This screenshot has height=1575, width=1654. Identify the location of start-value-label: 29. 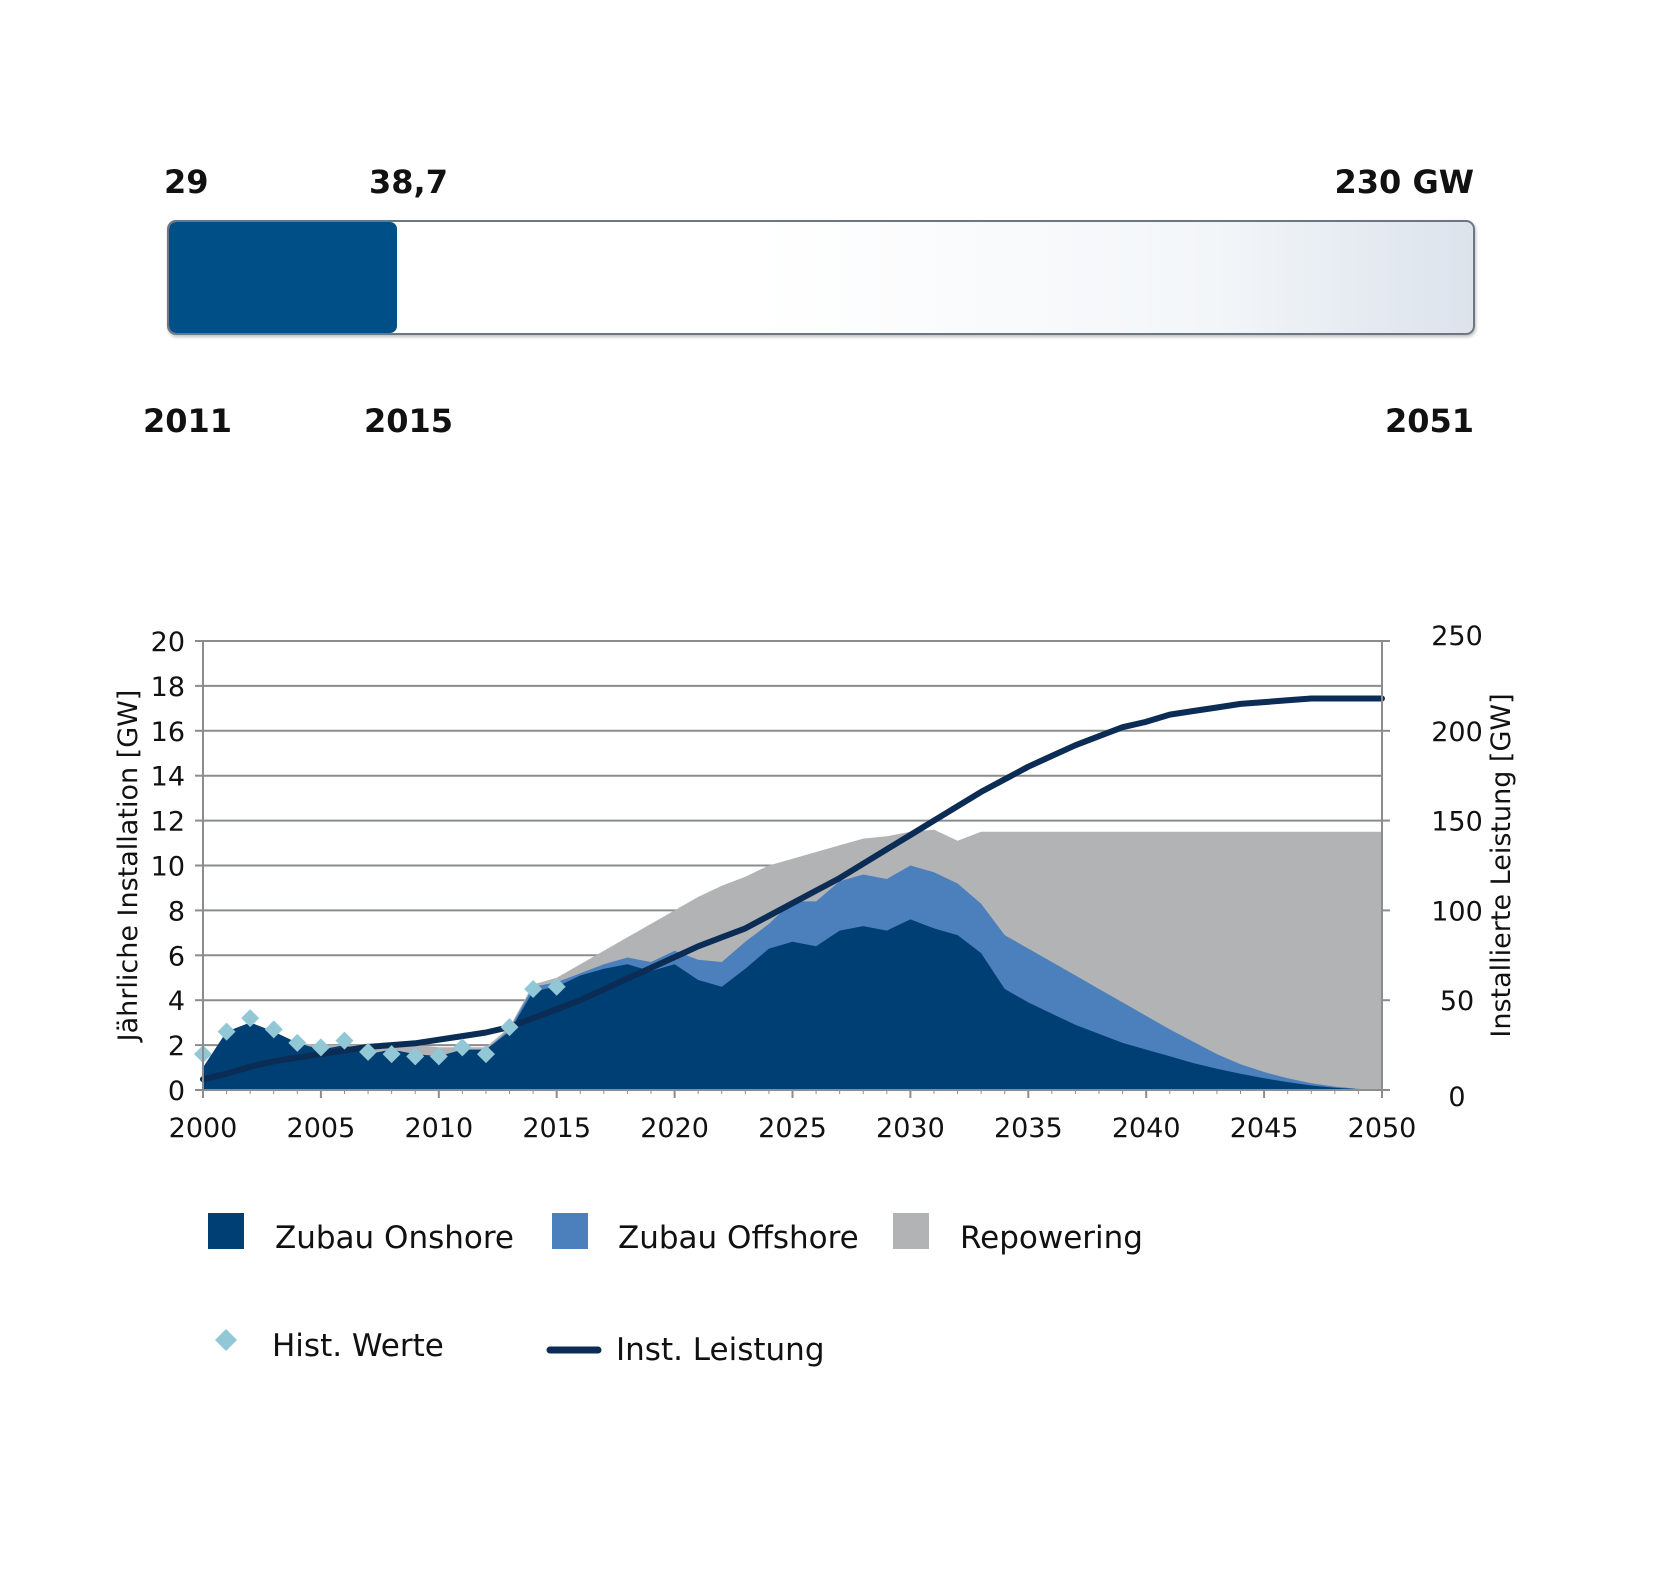
(186, 182).